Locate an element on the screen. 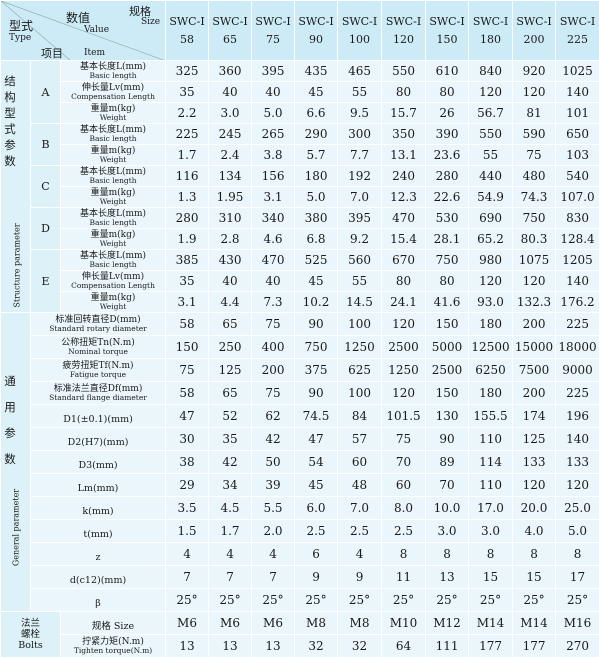 Image resolution: width=599 pixels, height=658 pixels. value-cell: 1.5 is located at coordinates (187, 531).